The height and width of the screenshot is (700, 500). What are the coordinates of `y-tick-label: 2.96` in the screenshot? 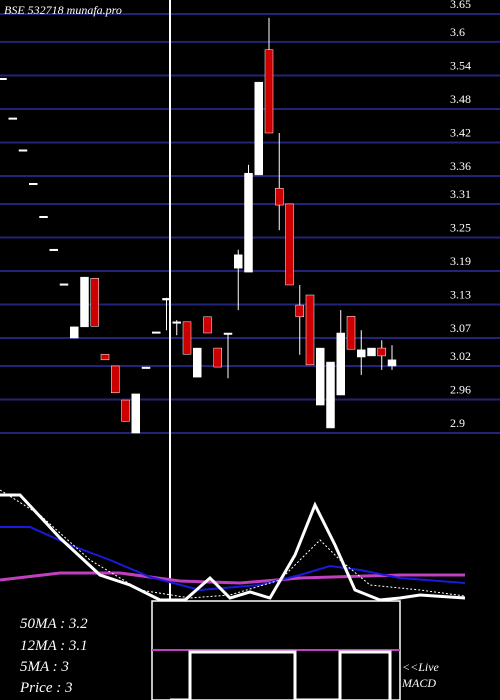 It's located at (460, 389).